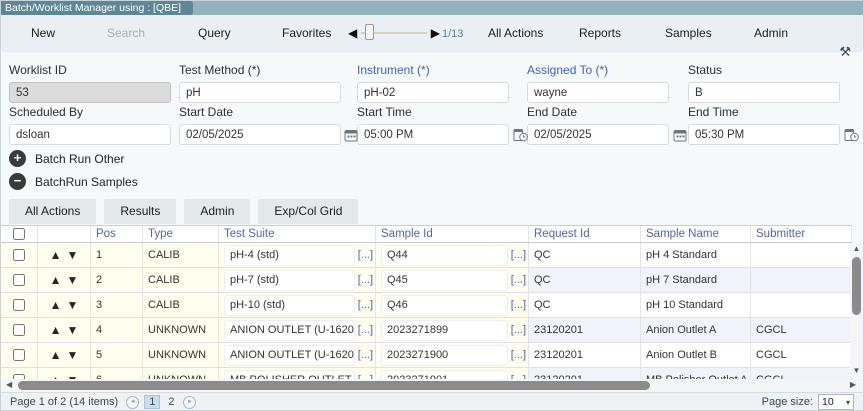 Image resolution: width=864 pixels, height=411 pixels. I want to click on end-time-clock-icon, so click(851, 135).